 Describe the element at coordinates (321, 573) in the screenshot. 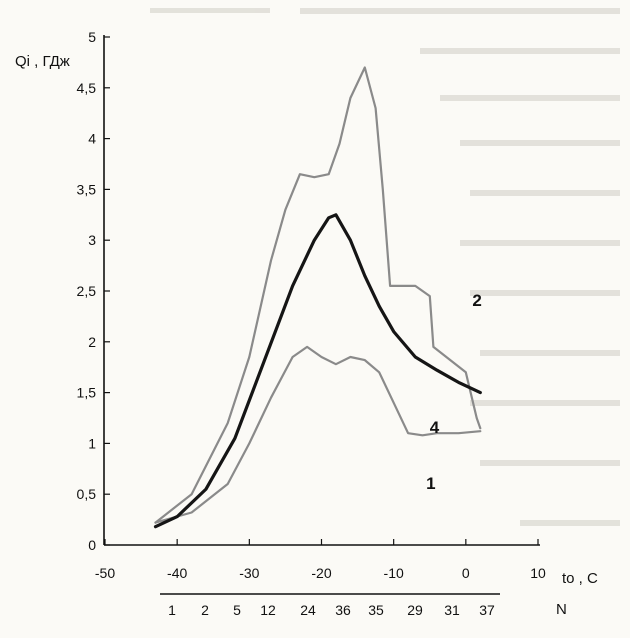

I see `x-tick-label: -20` at that location.